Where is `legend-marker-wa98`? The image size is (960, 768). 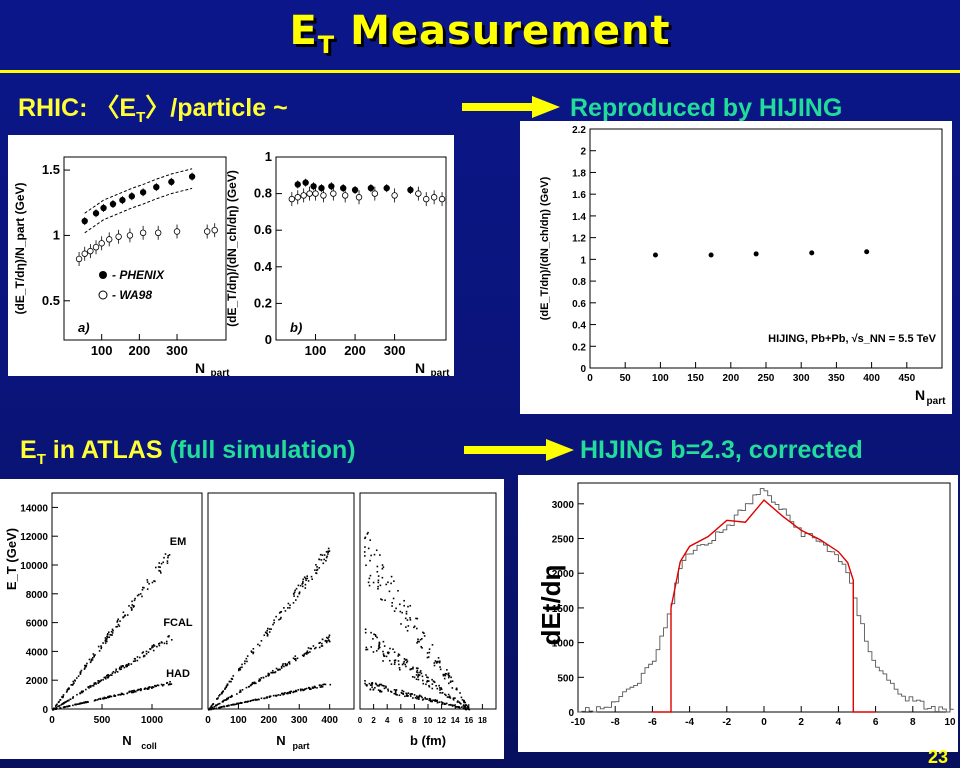
legend-marker-wa98 is located at coordinates (103, 295).